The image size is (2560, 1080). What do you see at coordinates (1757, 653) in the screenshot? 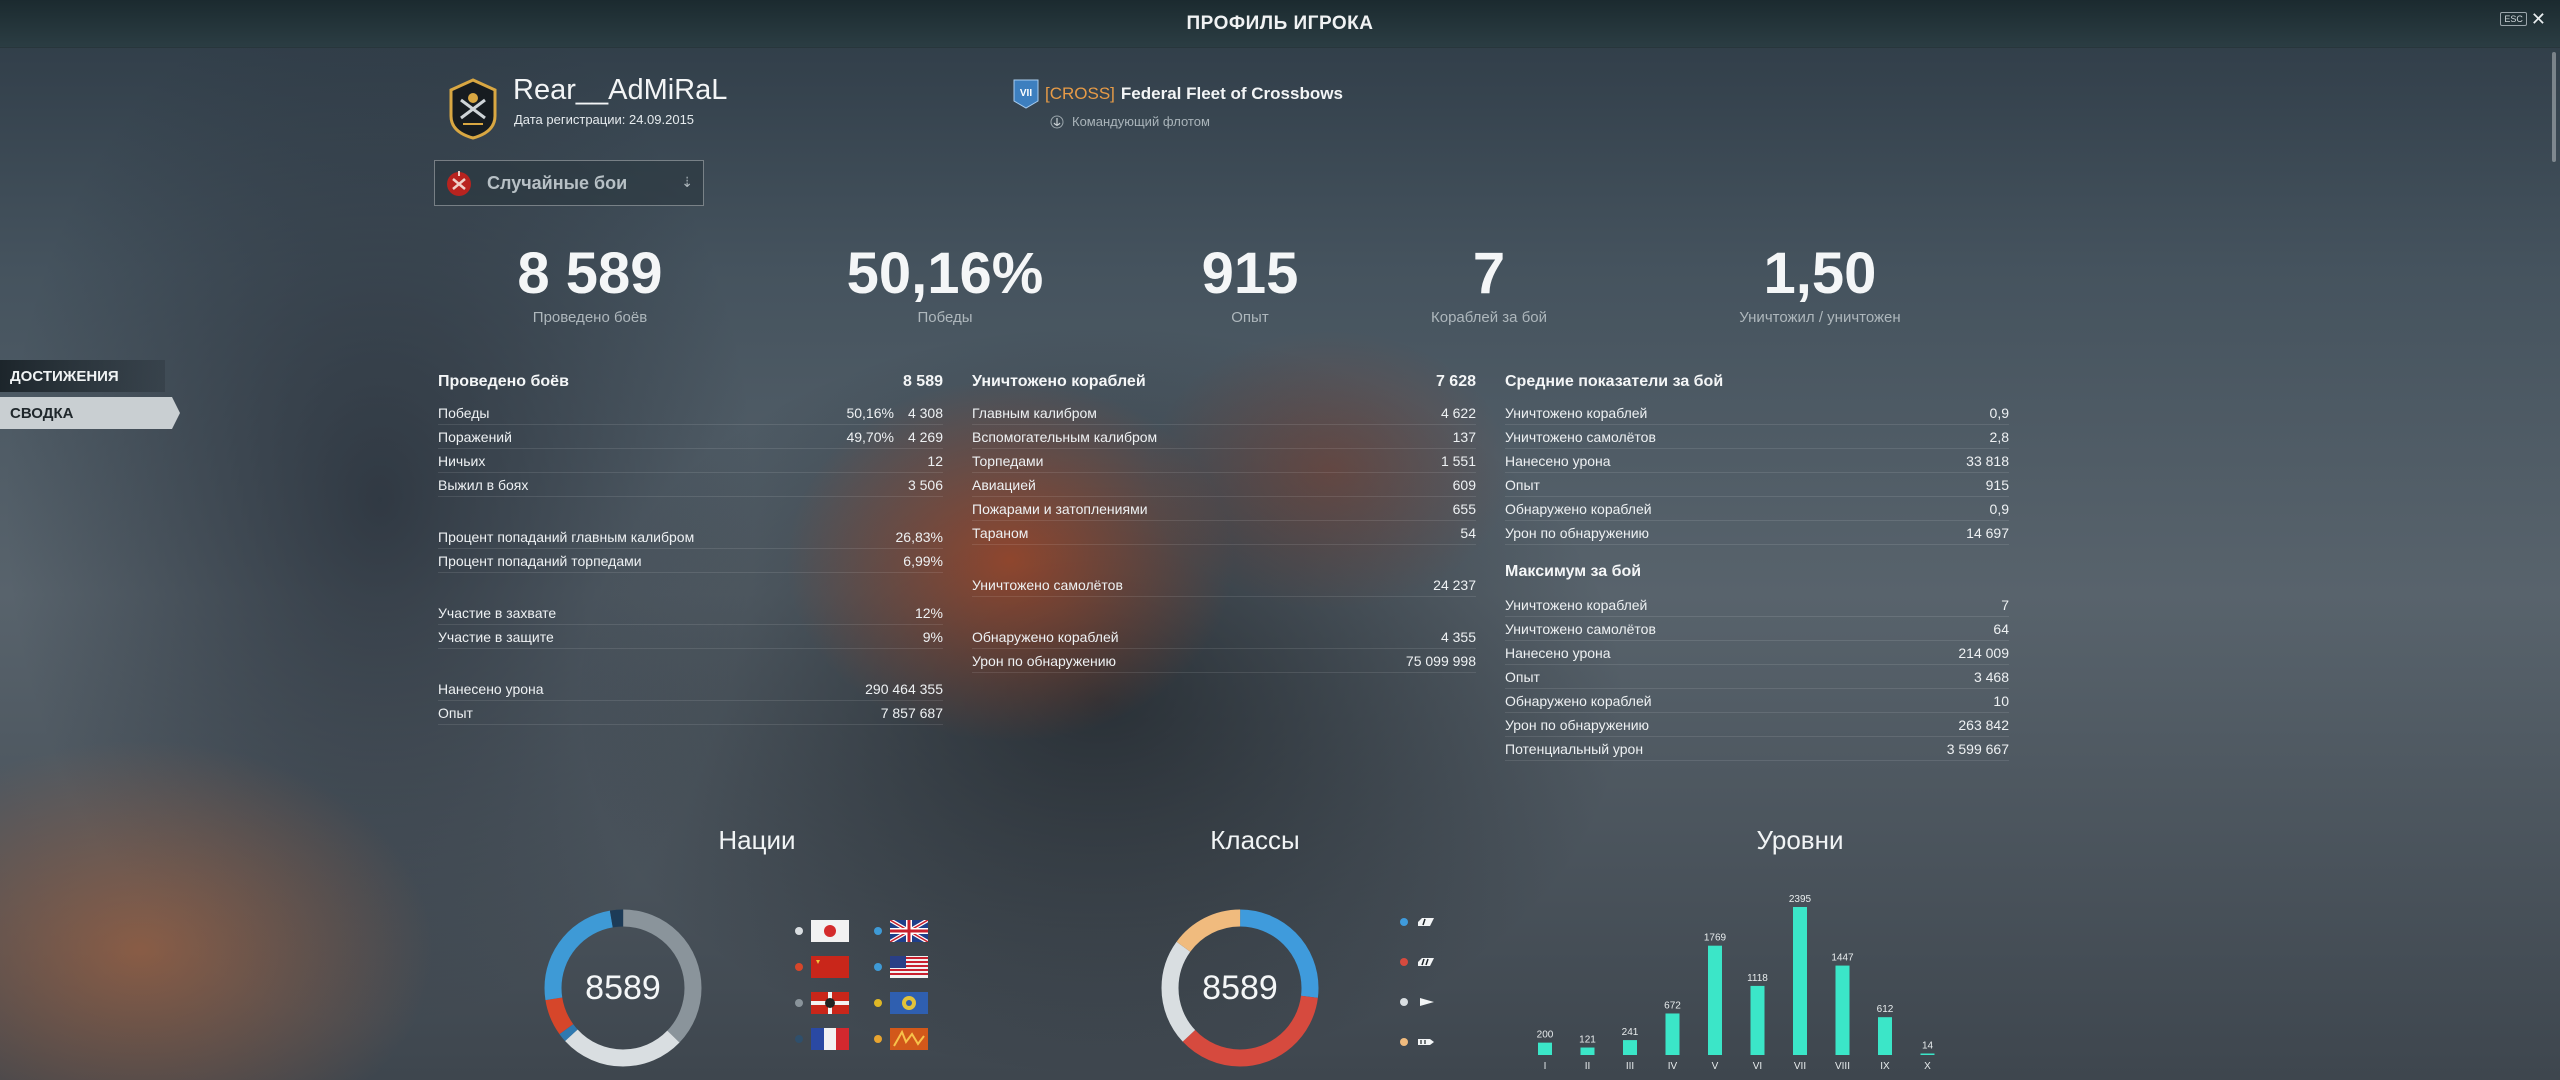
I see `table-row: Нанесено урона 214 009` at bounding box center [1757, 653].